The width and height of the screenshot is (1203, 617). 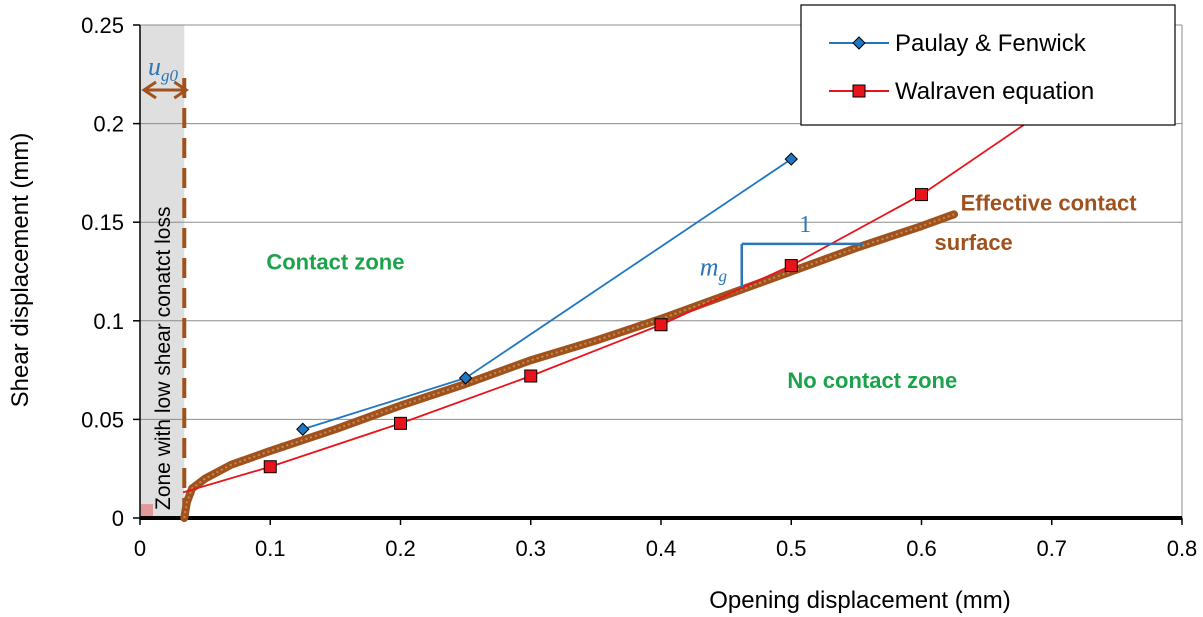 What do you see at coordinates (1049, 202) in the screenshot?
I see `effective-contact-label-line1: Effective contact` at bounding box center [1049, 202].